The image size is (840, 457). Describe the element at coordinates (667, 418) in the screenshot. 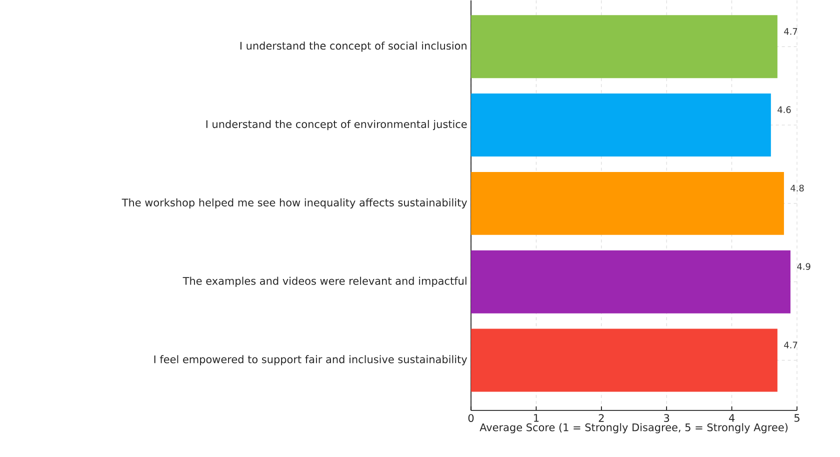

I see `x-tick-label: 3` at that location.